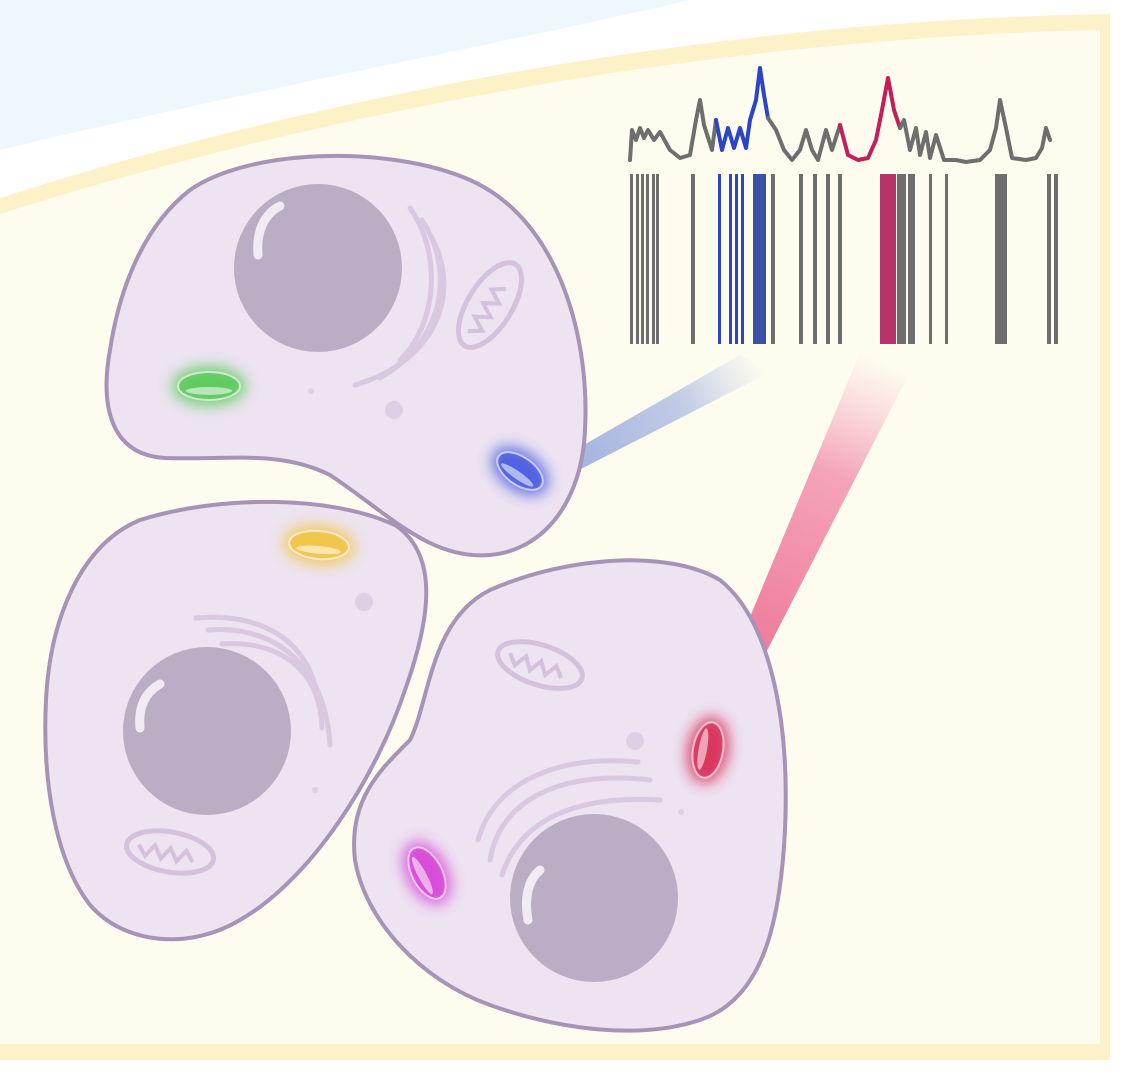 This screenshot has width=1126, height=1088. What do you see at coordinates (520, 471) in the screenshot?
I see `blue-tag` at bounding box center [520, 471].